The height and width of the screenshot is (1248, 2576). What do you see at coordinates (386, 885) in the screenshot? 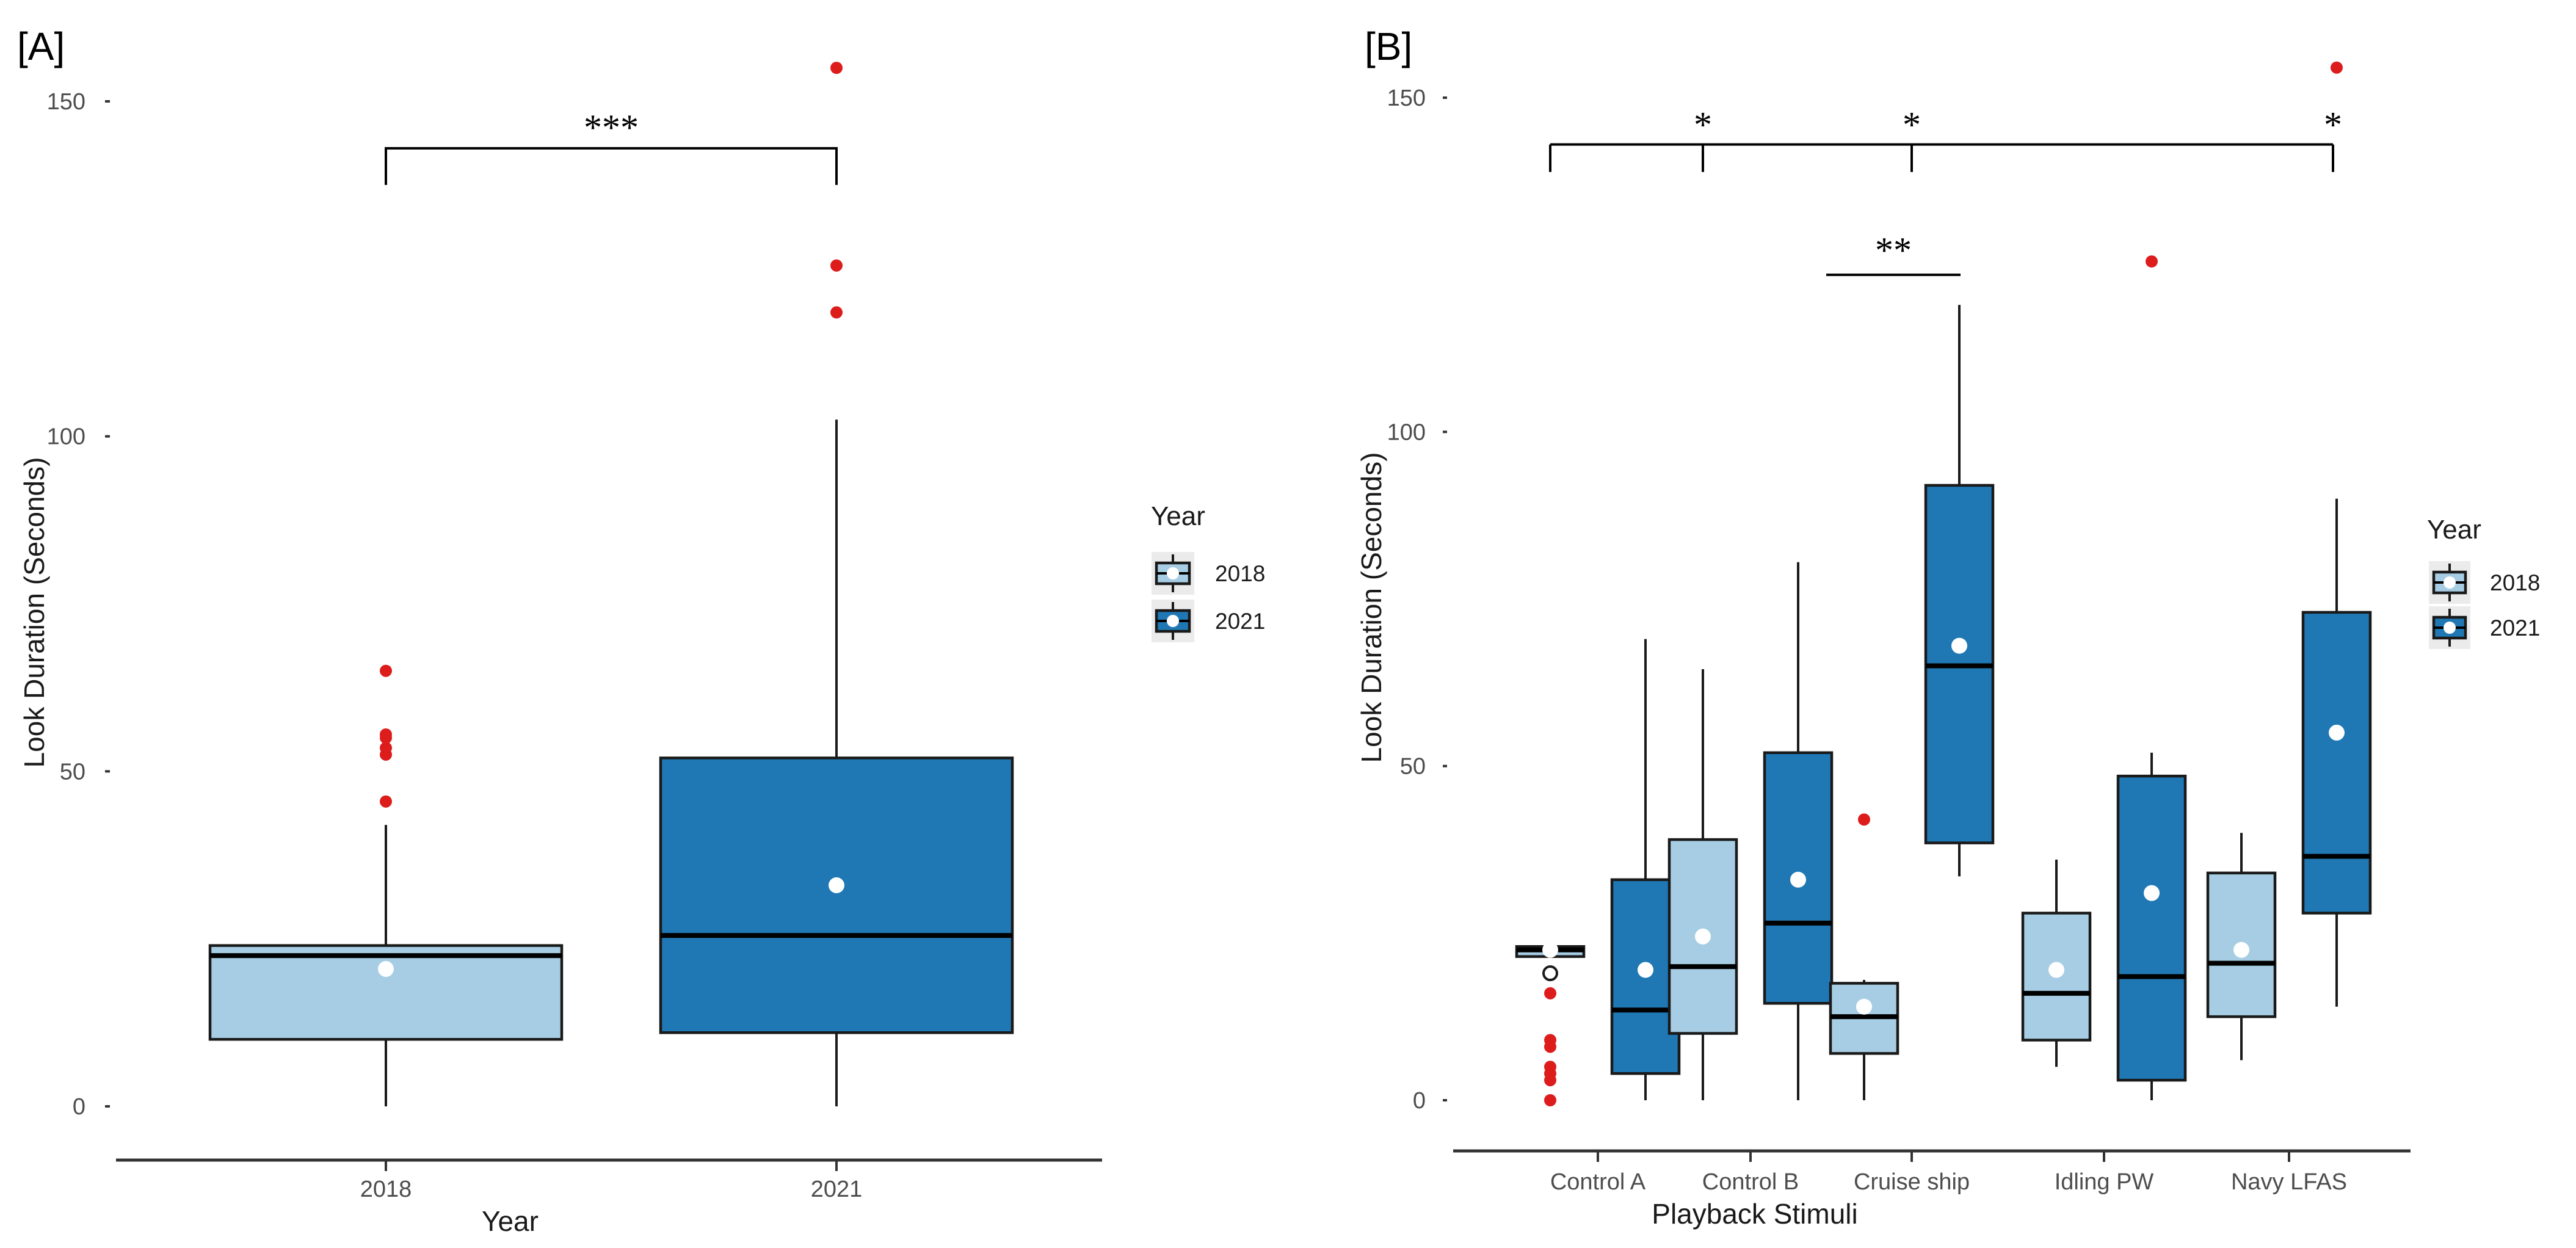
I see `box-2018-2018` at bounding box center [386, 885].